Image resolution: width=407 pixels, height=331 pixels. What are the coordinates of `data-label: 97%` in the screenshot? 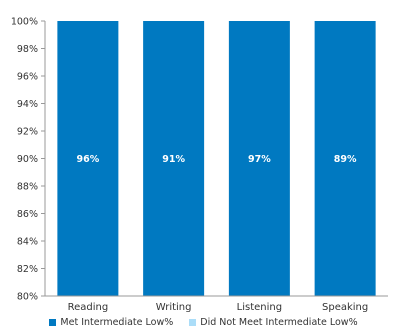 It's located at (259, 159).